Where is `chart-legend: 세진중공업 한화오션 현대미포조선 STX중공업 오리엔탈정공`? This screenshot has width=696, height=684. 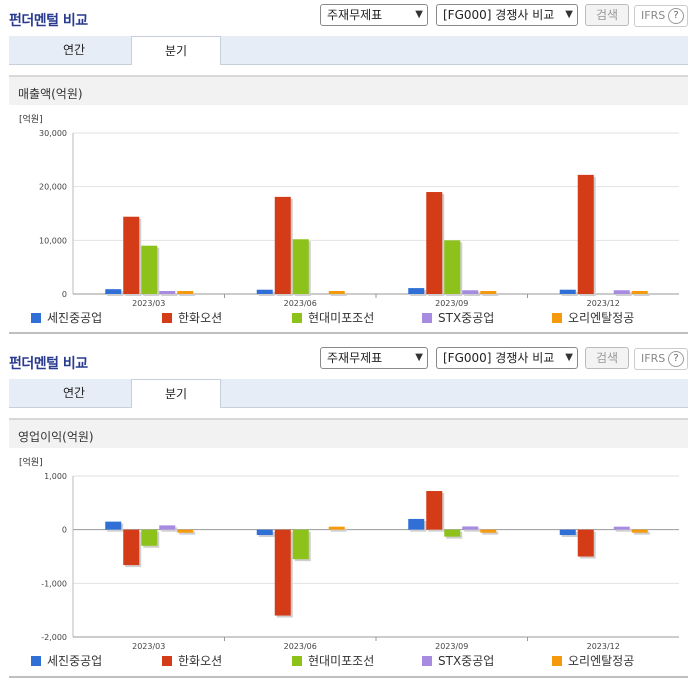 chart-legend: 세진중공업 한화오션 현대미포조선 STX중공업 오리엔탈정공 is located at coordinates (348, 319).